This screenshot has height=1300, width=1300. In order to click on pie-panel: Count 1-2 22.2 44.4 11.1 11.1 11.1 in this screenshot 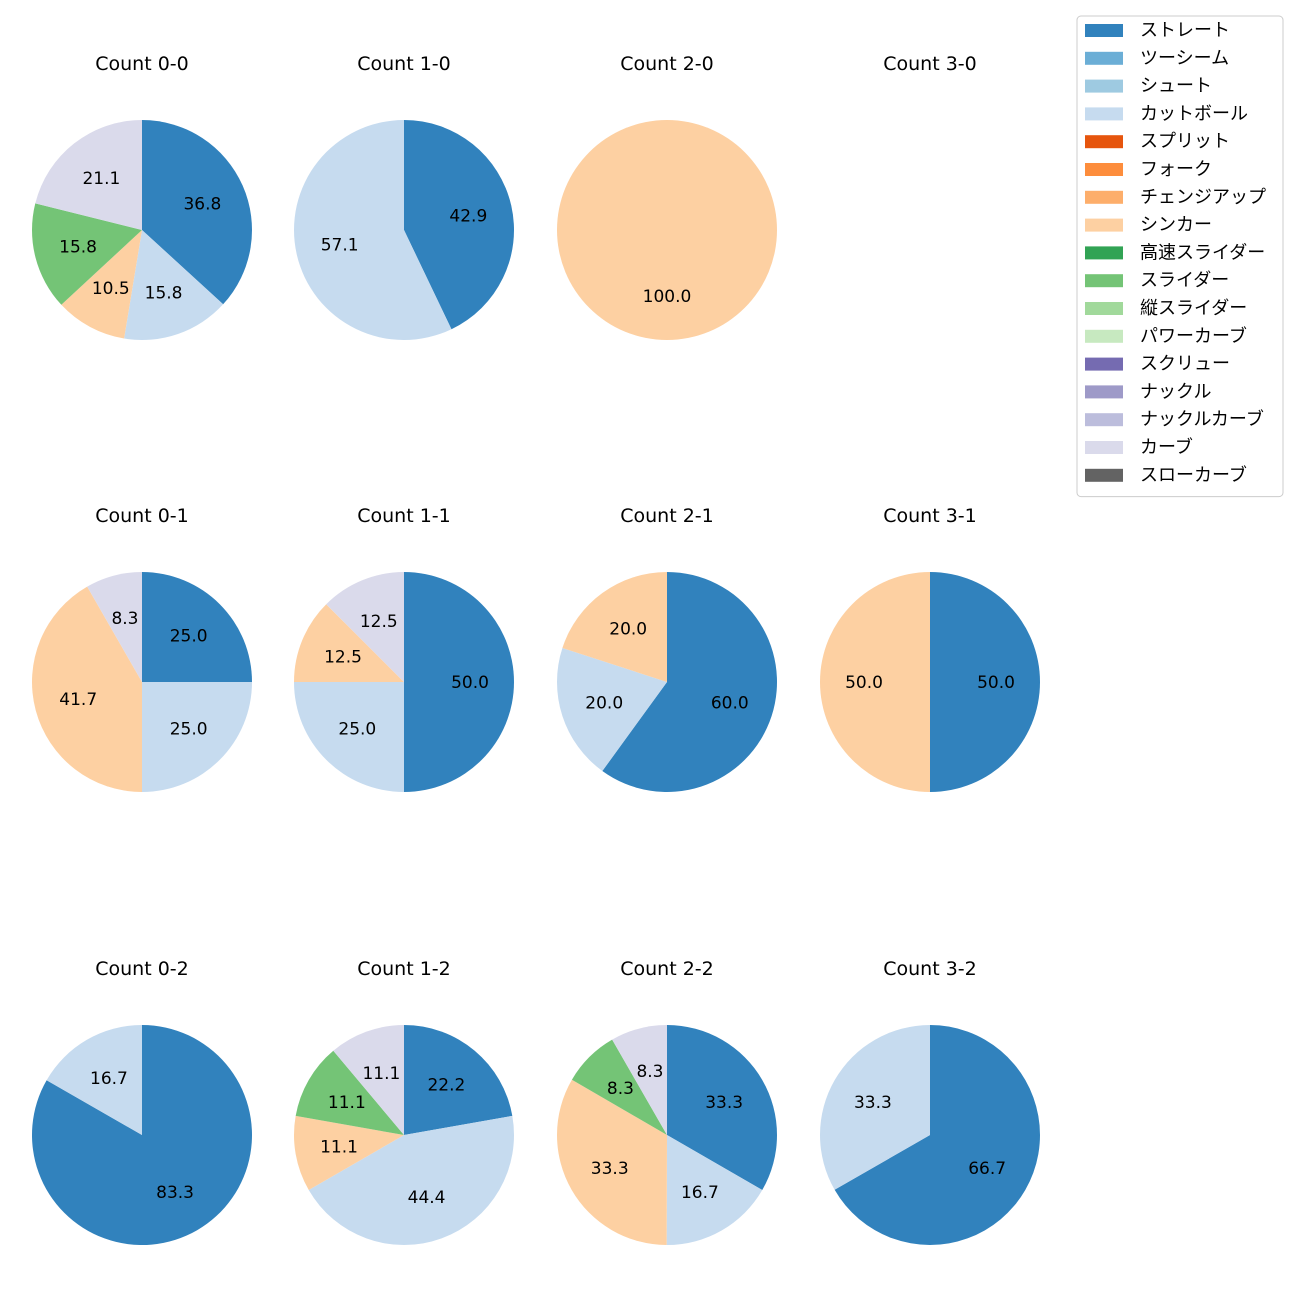, I will do `click(404, 1101)`.